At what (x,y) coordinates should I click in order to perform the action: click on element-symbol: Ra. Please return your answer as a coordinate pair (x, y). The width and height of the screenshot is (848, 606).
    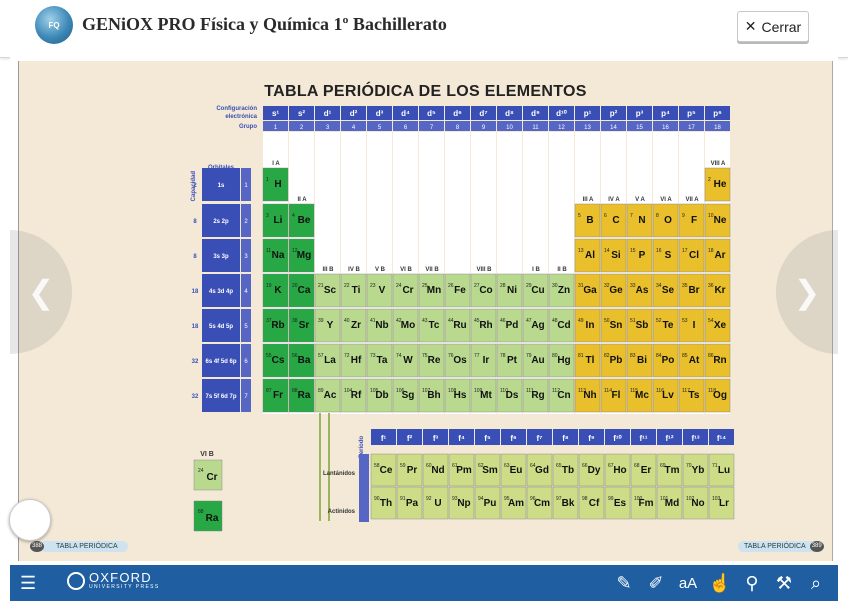
    Looking at the image, I should click on (304, 395).